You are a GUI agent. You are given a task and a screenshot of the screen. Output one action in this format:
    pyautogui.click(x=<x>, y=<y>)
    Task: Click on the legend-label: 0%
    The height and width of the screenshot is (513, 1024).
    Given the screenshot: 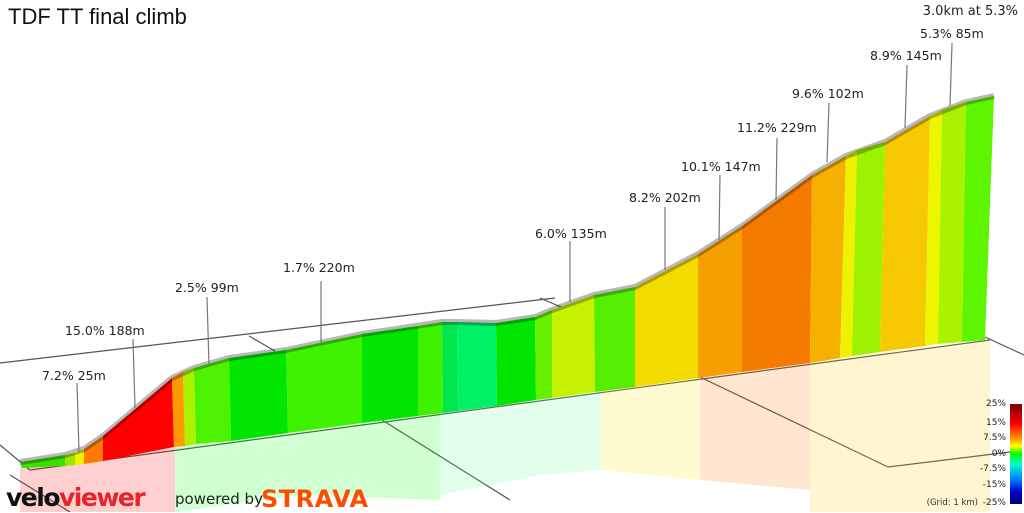 What is the action you would take?
    pyautogui.click(x=998, y=454)
    